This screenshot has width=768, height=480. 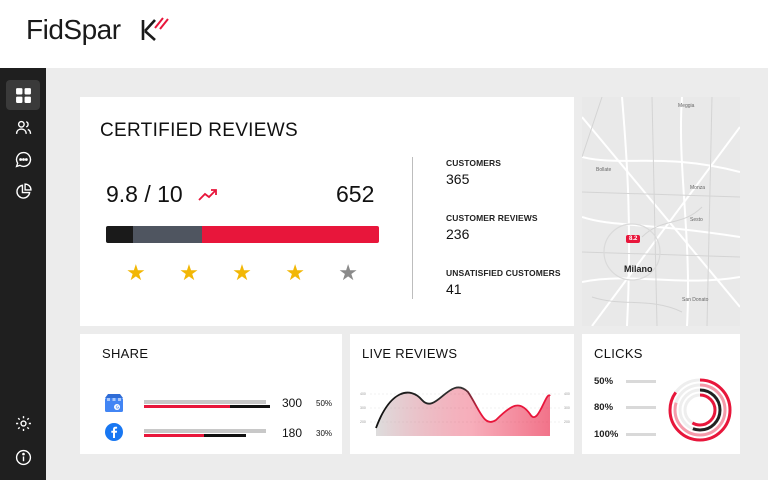 What do you see at coordinates (638, 269) in the screenshot?
I see `map-city-label: Milano` at bounding box center [638, 269].